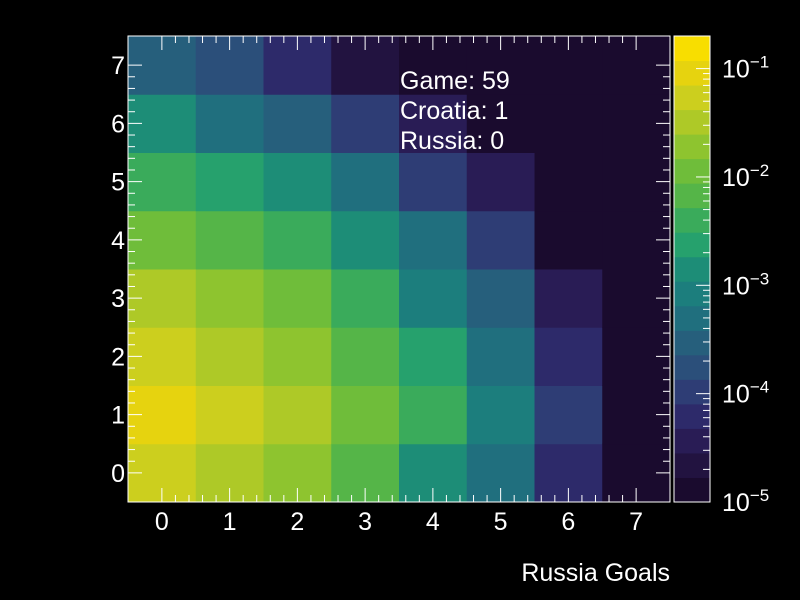 The width and height of the screenshot is (800, 600). What do you see at coordinates (297, 522) in the screenshot?
I see `x-tick-label-2: 2` at bounding box center [297, 522].